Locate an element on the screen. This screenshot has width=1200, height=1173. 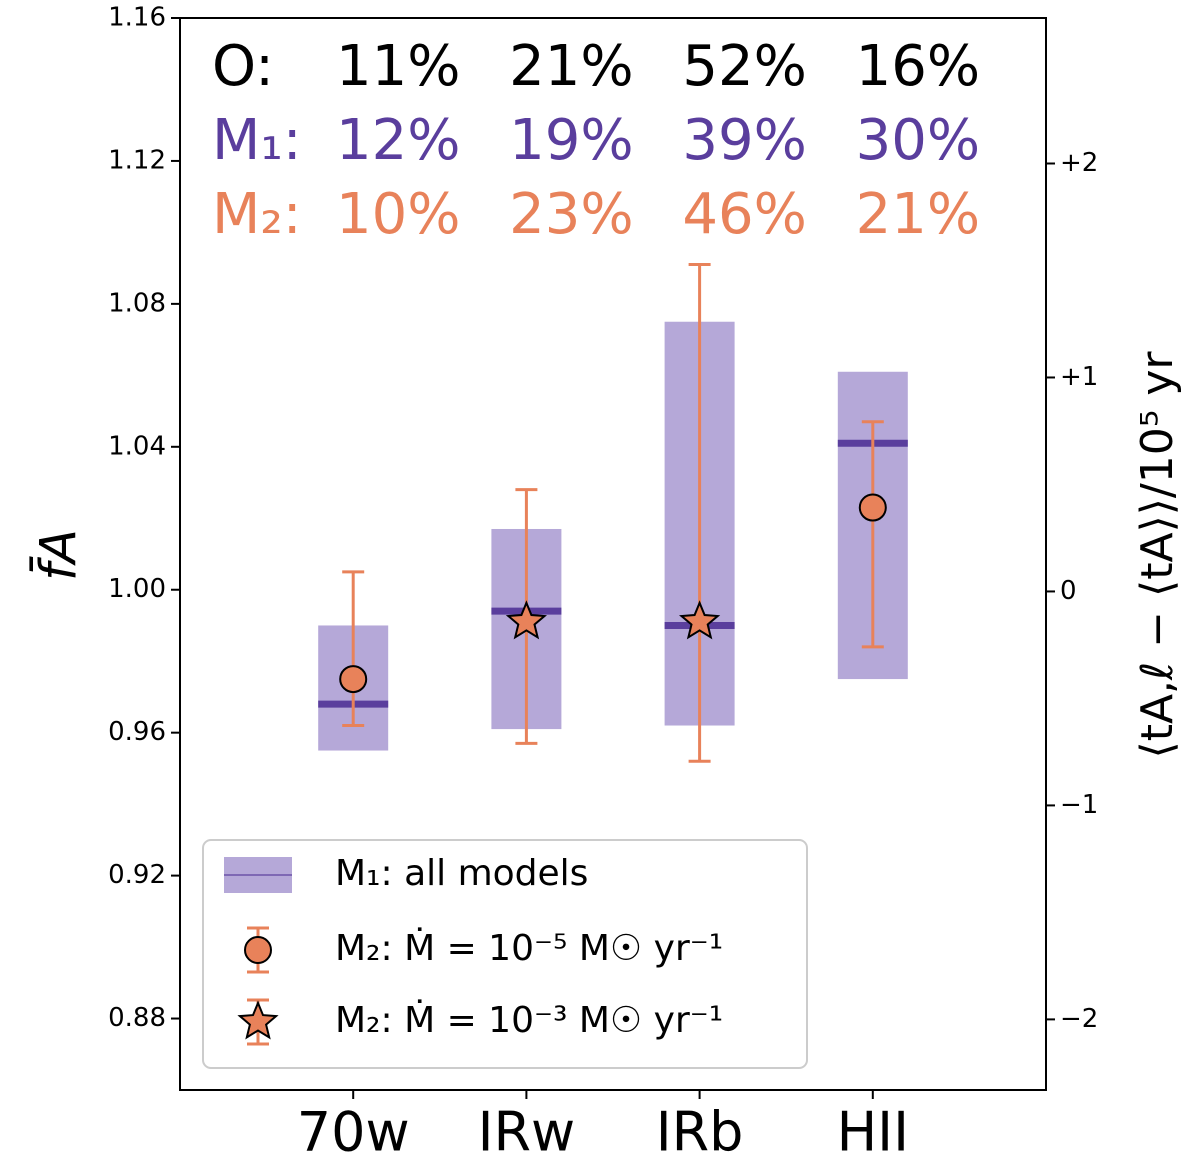
annotation-value: 10% is located at coordinates (398, 214).